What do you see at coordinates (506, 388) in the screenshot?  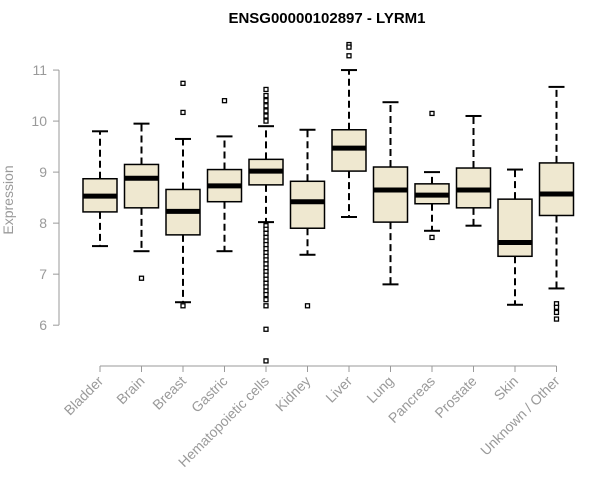 I see `x-tick-label: Skin` at bounding box center [506, 388].